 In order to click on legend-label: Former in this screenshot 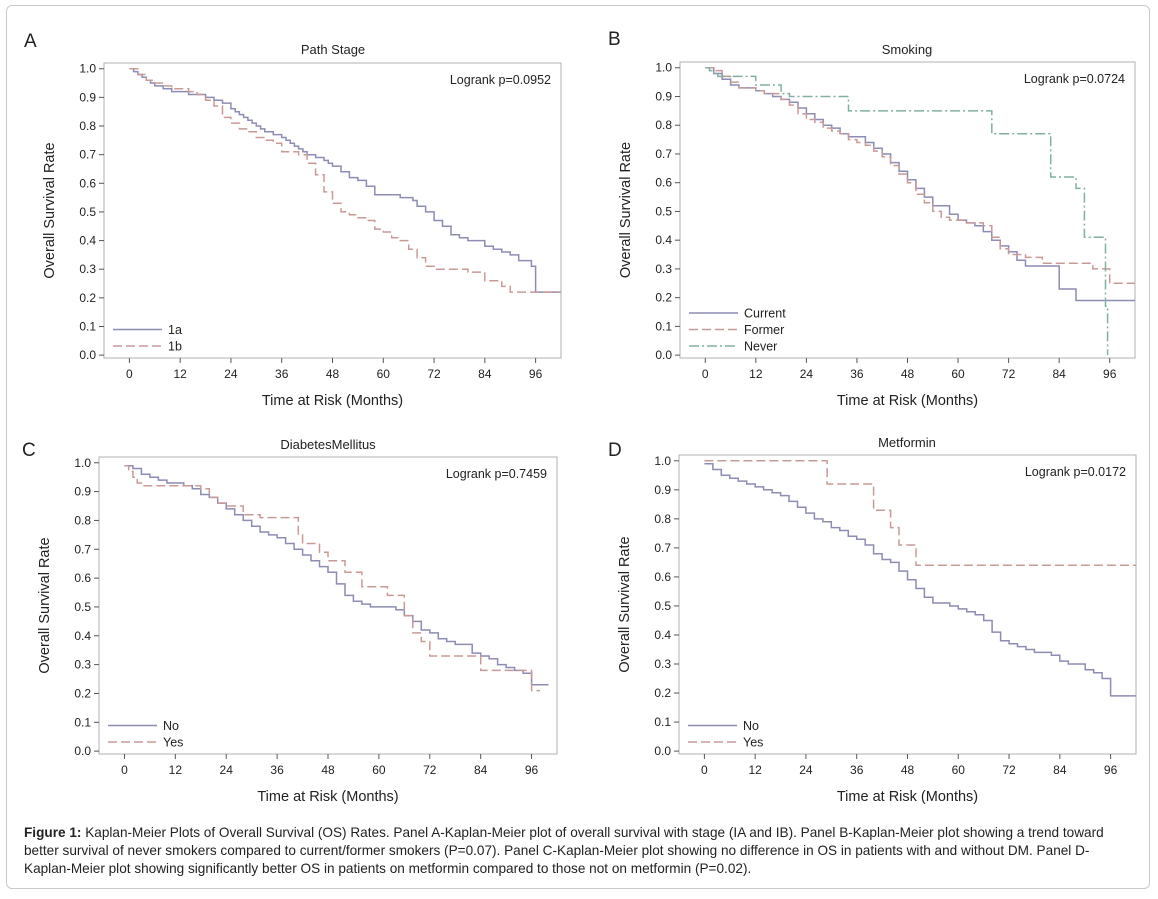, I will do `click(764, 330)`.